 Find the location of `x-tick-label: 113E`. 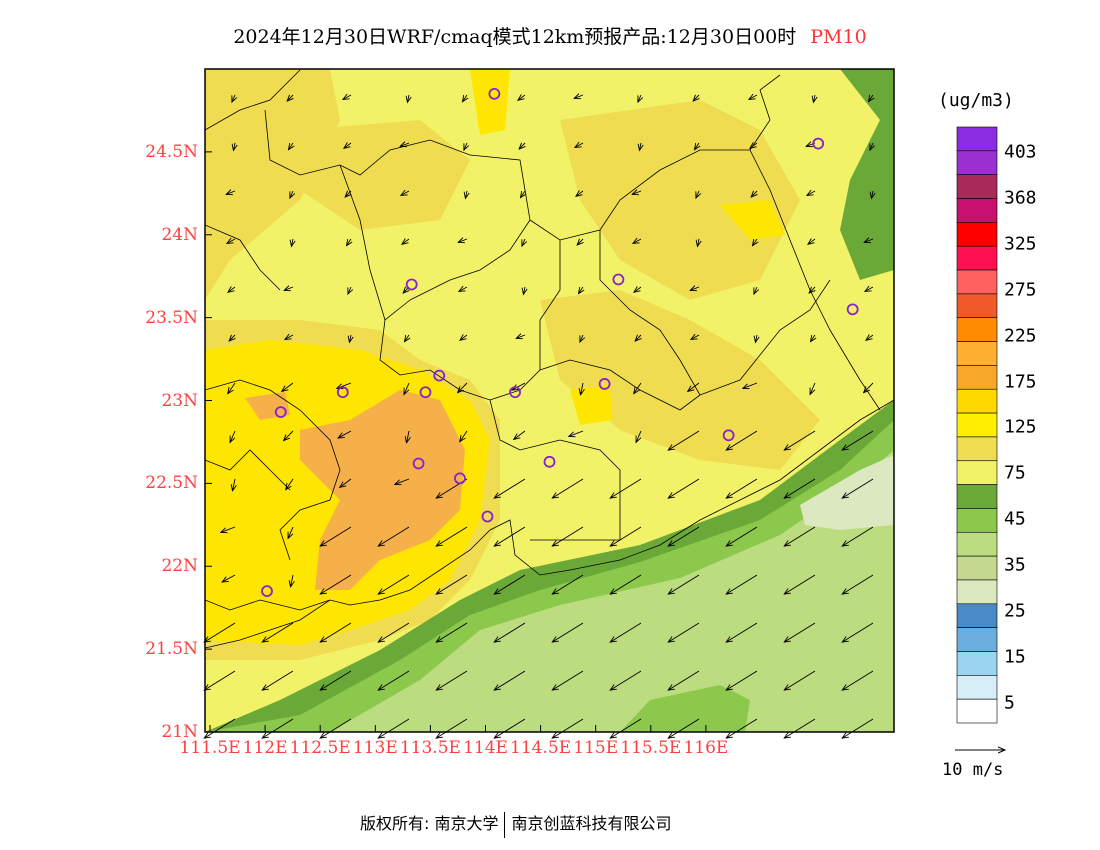

x-tick-label: 113E is located at coordinates (375, 748).